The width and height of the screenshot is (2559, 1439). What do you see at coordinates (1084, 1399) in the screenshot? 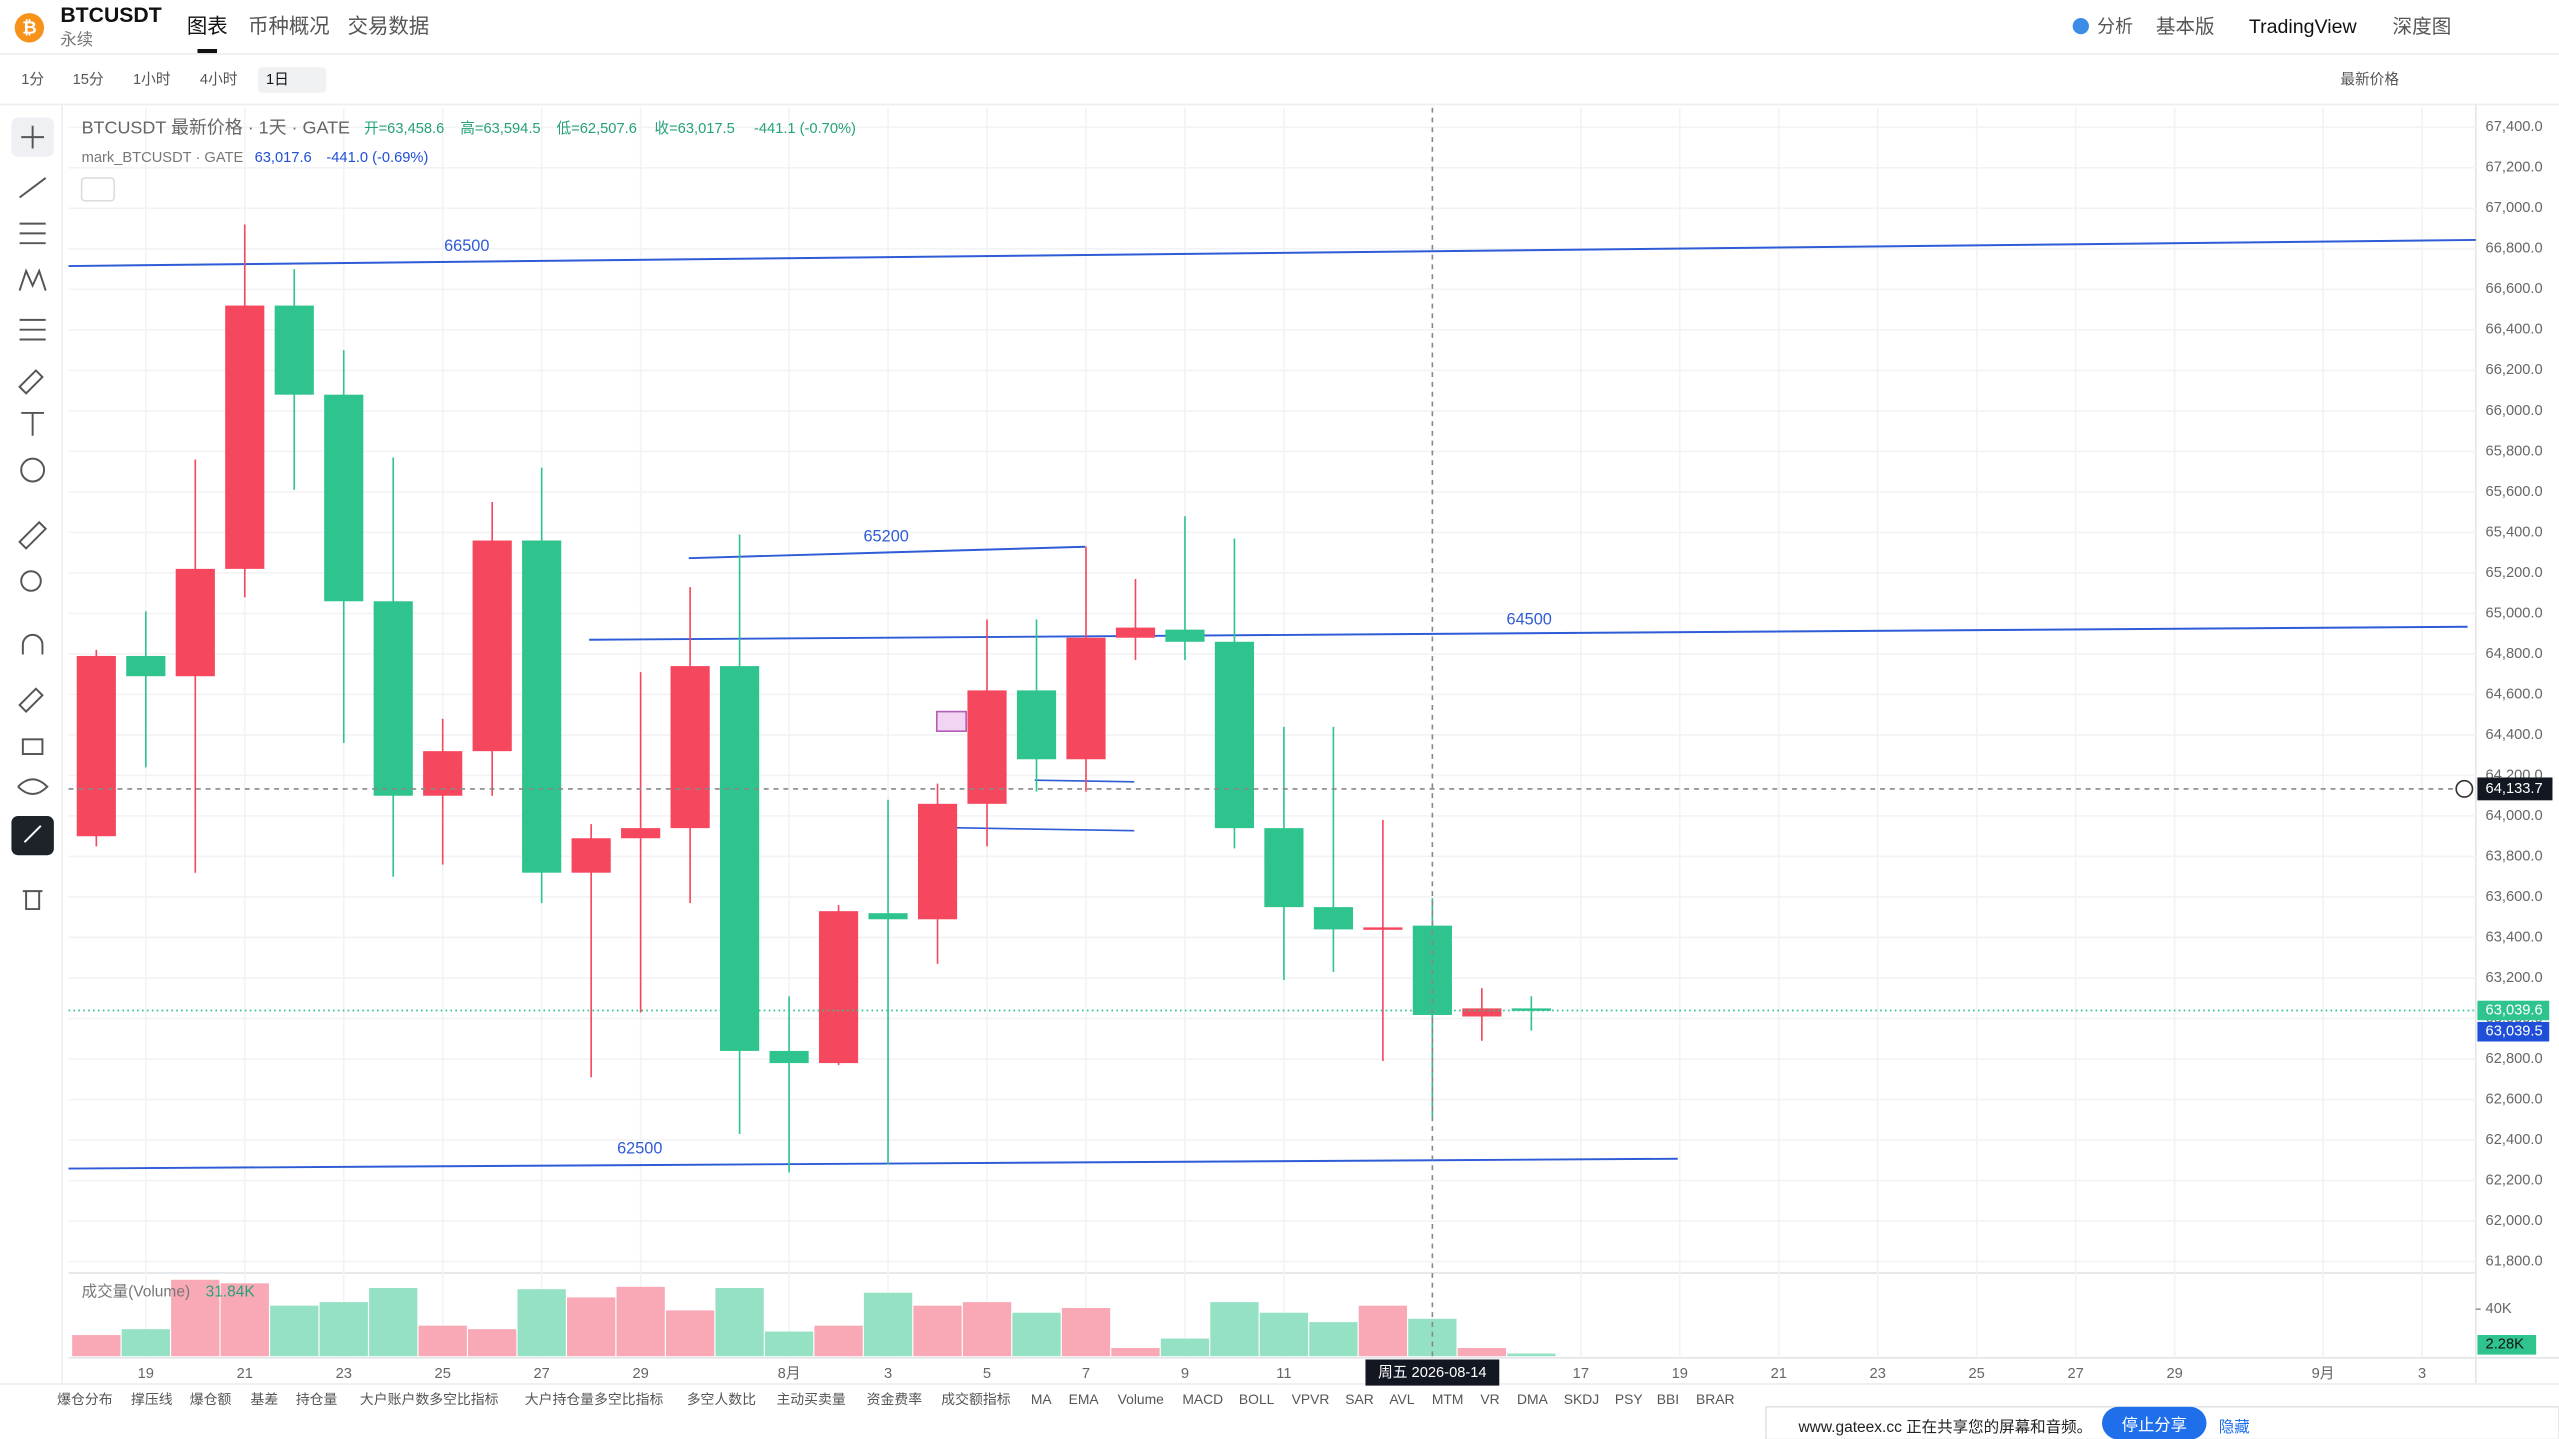
I see `indicator-tab: EMA` at bounding box center [1084, 1399].